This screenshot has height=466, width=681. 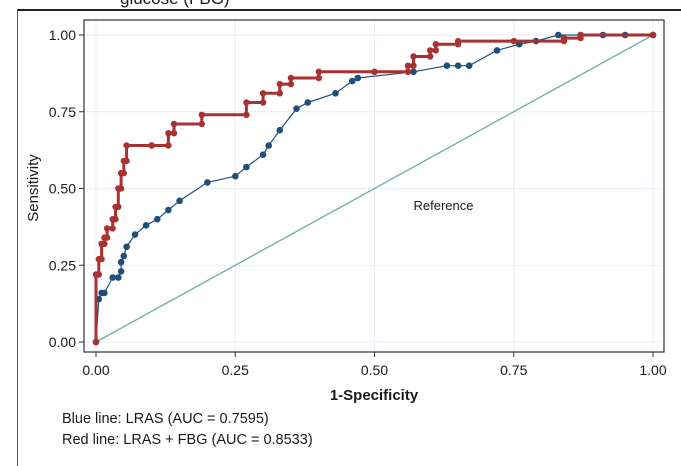 I want to click on caption-lras: Blue line: LRAS (AUC = 0.7595), so click(x=165, y=419).